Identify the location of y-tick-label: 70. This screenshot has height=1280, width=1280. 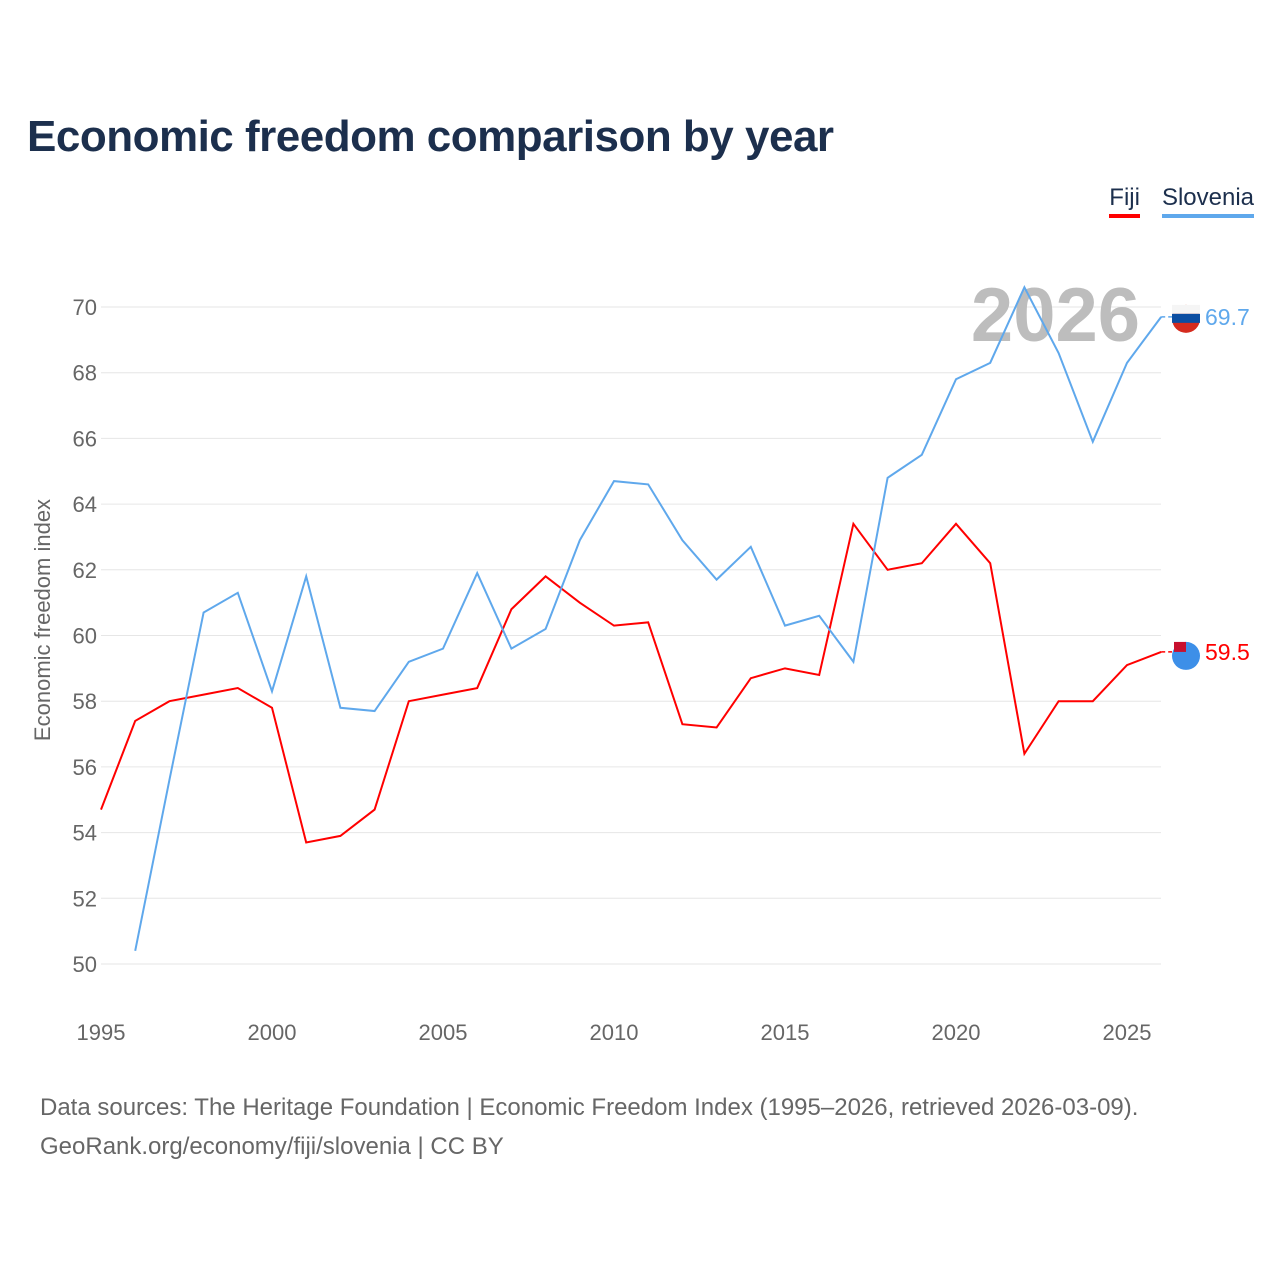
(85, 307).